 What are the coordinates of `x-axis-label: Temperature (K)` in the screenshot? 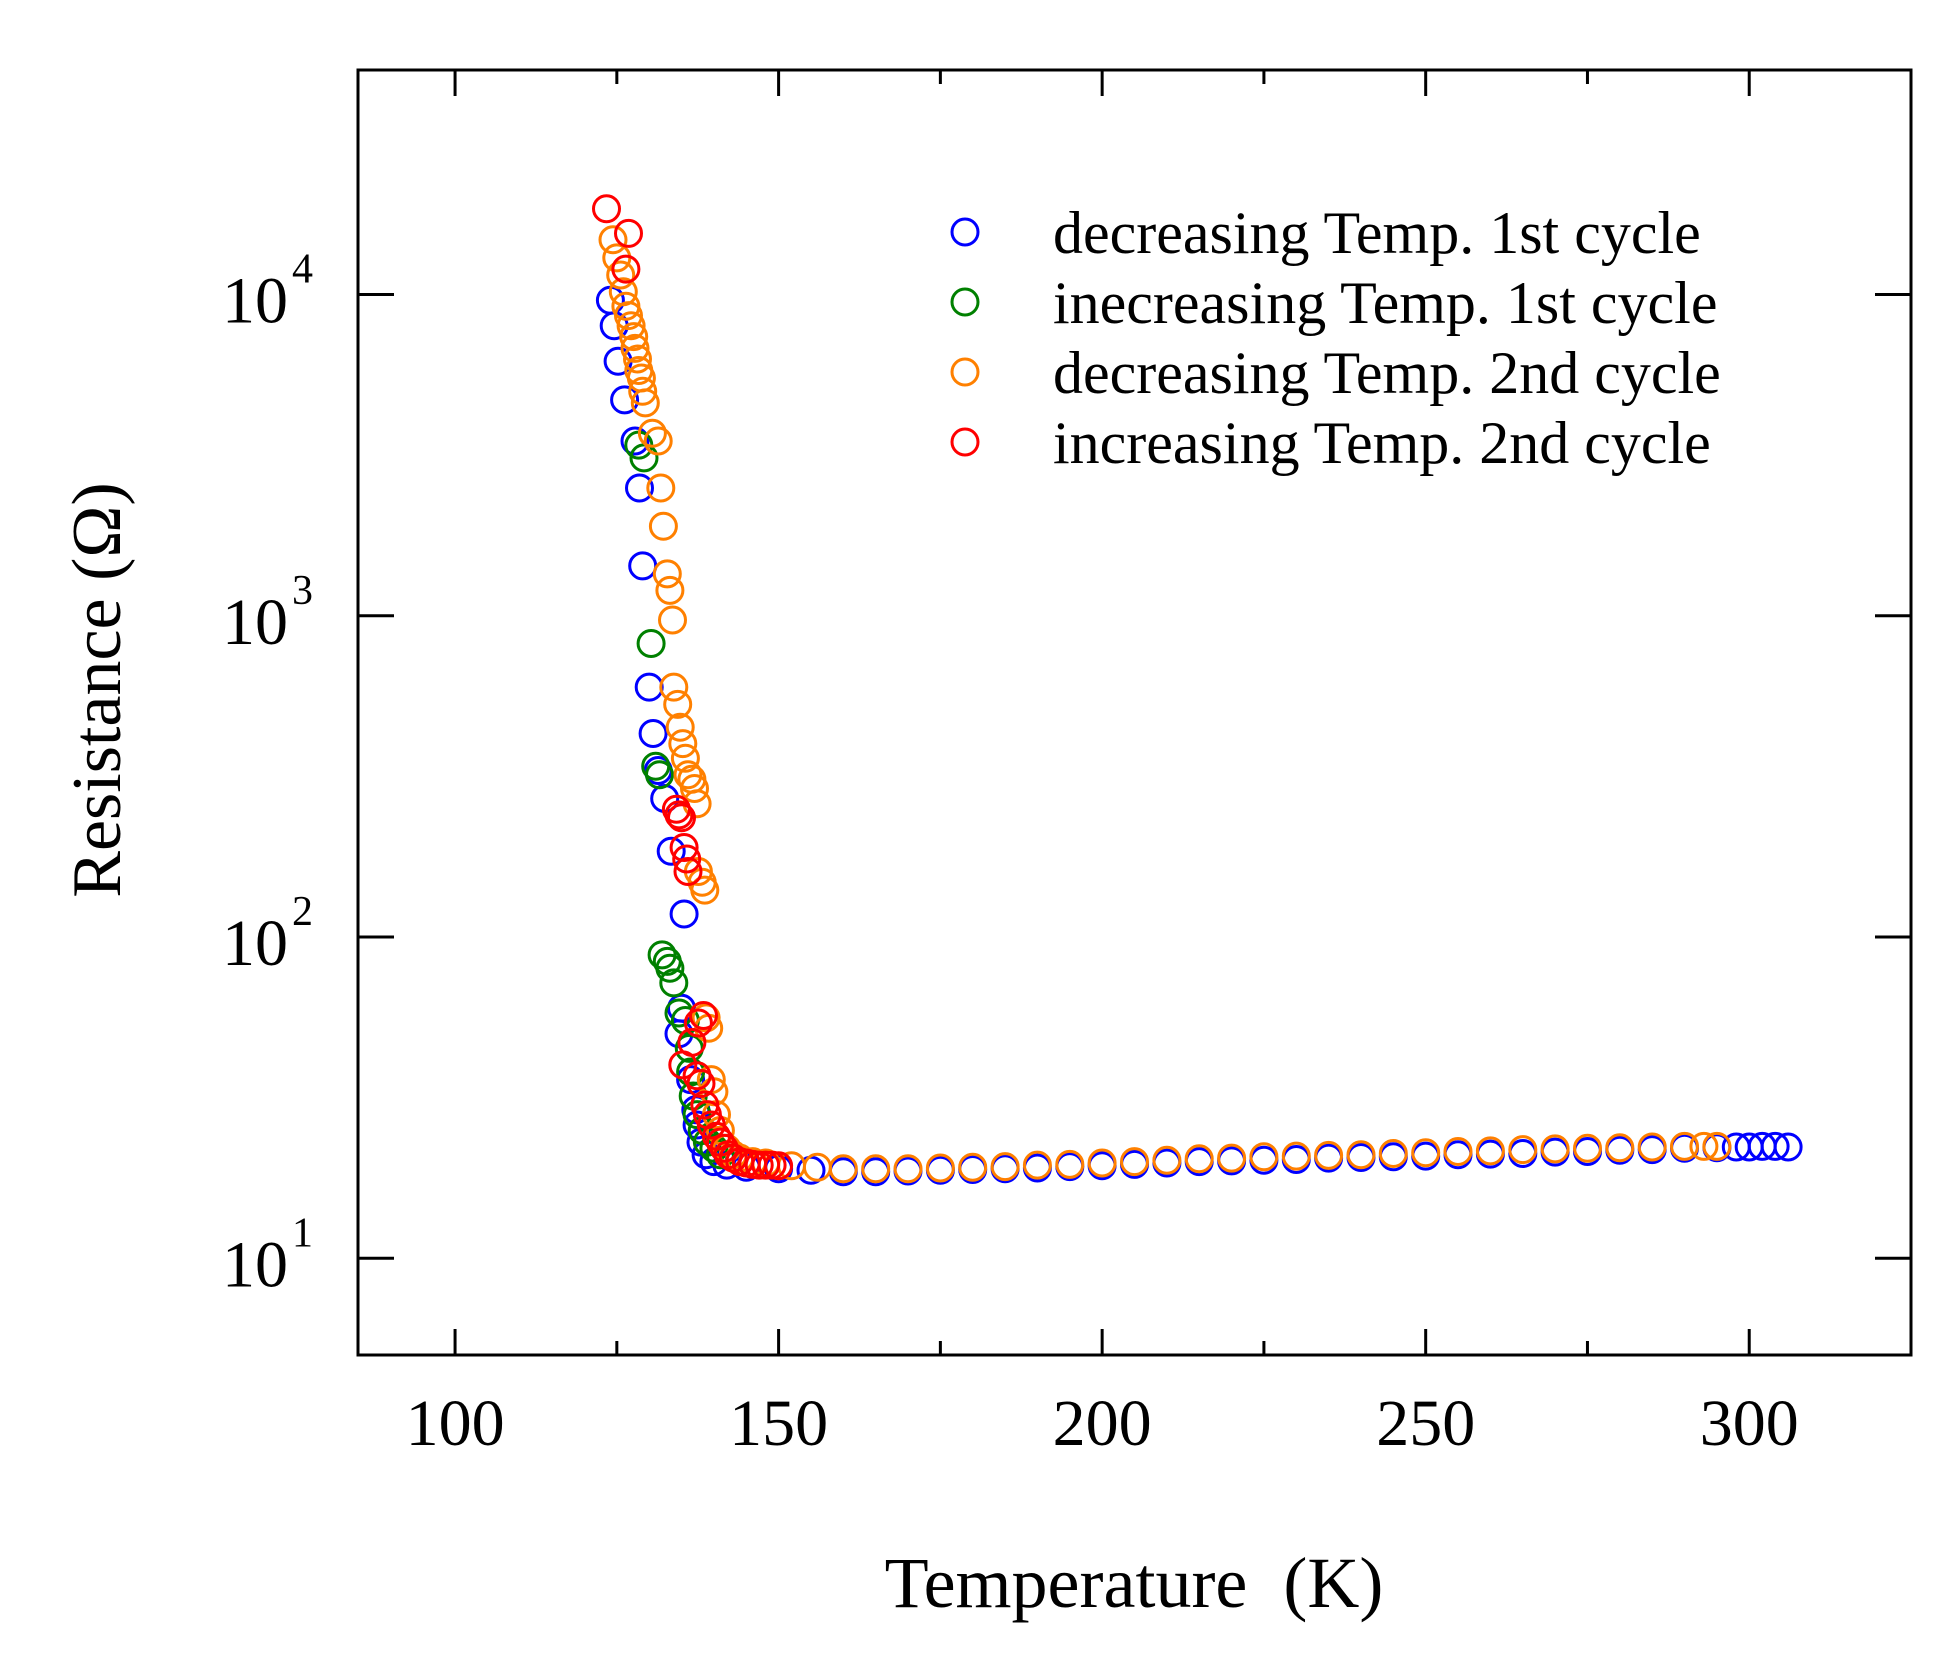 It's located at (1134, 1583).